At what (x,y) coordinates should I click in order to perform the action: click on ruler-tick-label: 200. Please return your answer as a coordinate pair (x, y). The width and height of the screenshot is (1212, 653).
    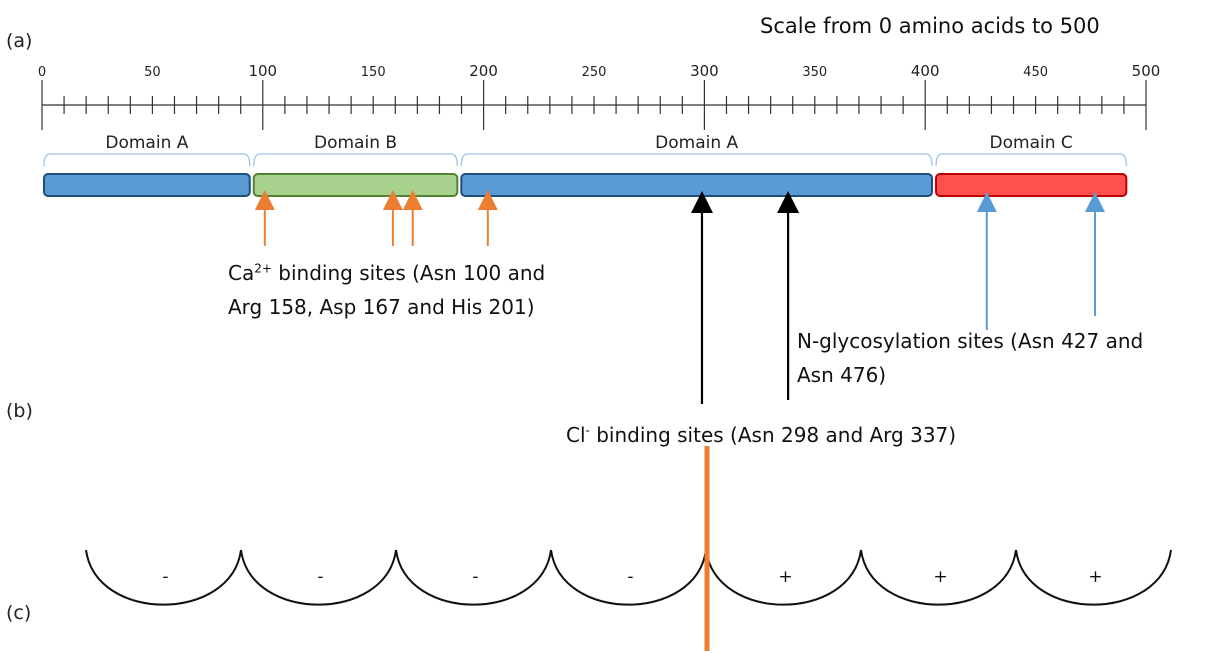
    Looking at the image, I should click on (483, 71).